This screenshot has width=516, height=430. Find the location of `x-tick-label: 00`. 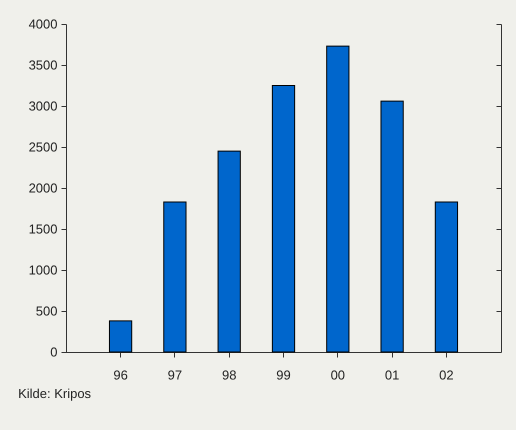

x-tick-label: 00 is located at coordinates (338, 375).